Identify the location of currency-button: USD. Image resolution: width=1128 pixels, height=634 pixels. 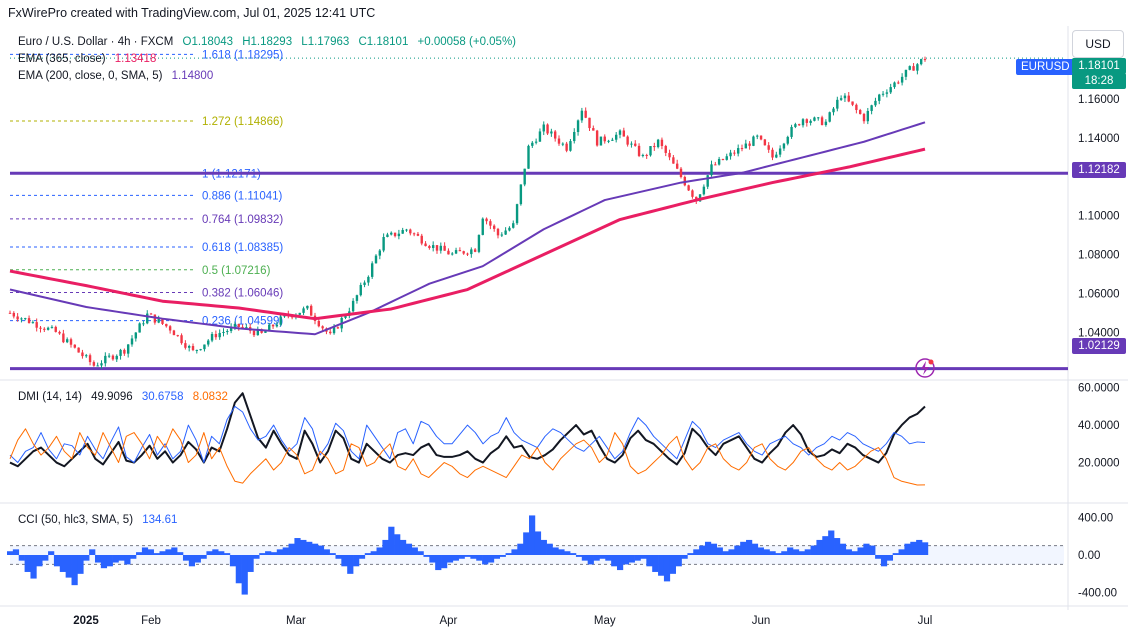
(1098, 44).